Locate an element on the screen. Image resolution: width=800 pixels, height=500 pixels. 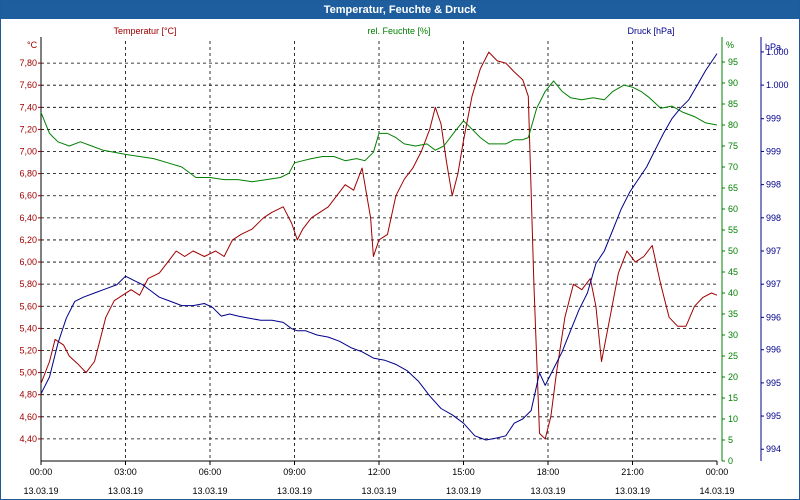
x-tick-date: 14.03.19 is located at coordinates (716, 491).